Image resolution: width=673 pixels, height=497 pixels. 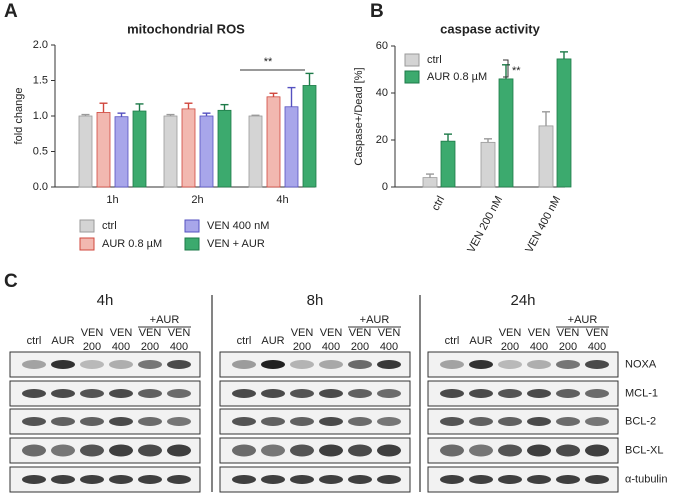 What do you see at coordinates (359, 116) in the screenshot?
I see `y-axis-label: Caspase+/Dead [%]` at bounding box center [359, 116].